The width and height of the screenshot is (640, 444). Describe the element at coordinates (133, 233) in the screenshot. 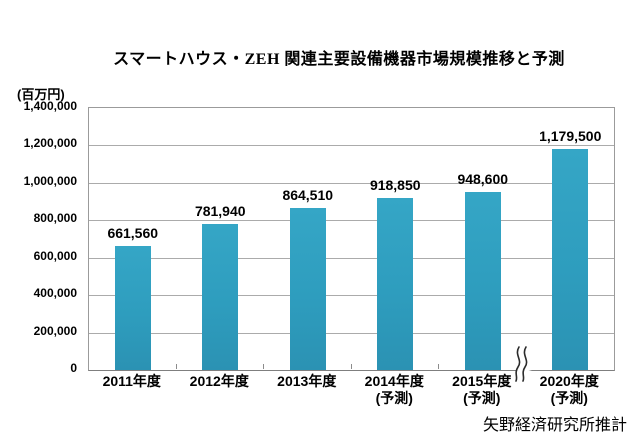

I see `bar-value-label: 661,560` at that location.